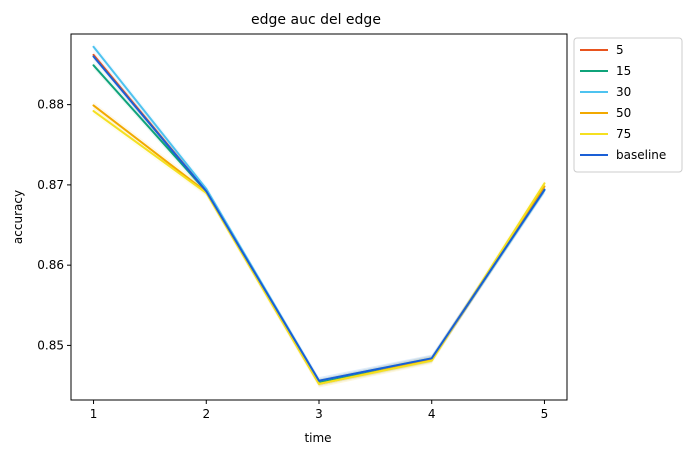  Describe the element at coordinates (54, 225) in the screenshot. I see `y-axis: 0.85 0.86 0.87 0.88` at that location.